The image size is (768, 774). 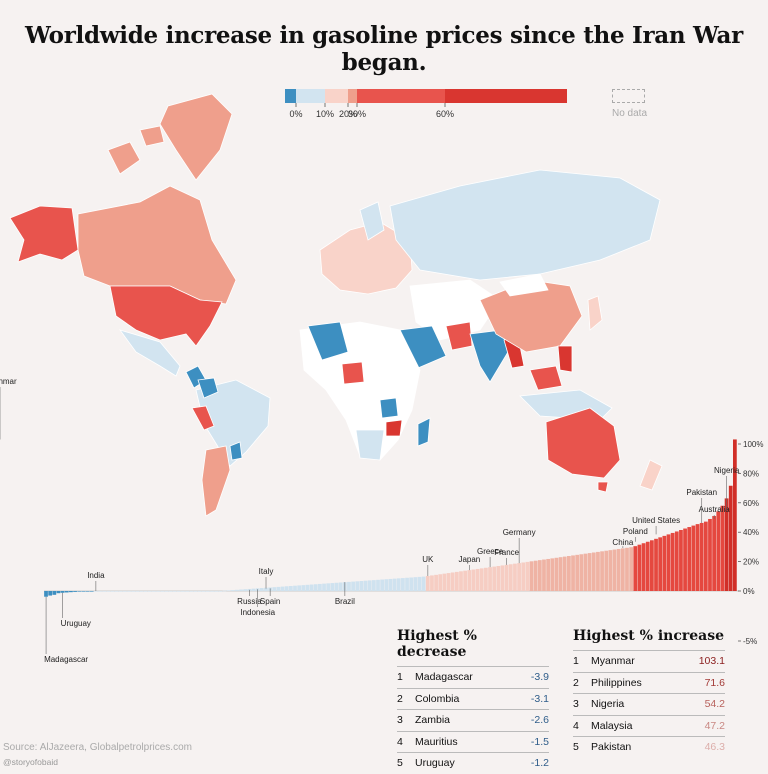 What do you see at coordinates (714, 747) in the screenshot?
I see `row-value: 46.3` at bounding box center [714, 747].